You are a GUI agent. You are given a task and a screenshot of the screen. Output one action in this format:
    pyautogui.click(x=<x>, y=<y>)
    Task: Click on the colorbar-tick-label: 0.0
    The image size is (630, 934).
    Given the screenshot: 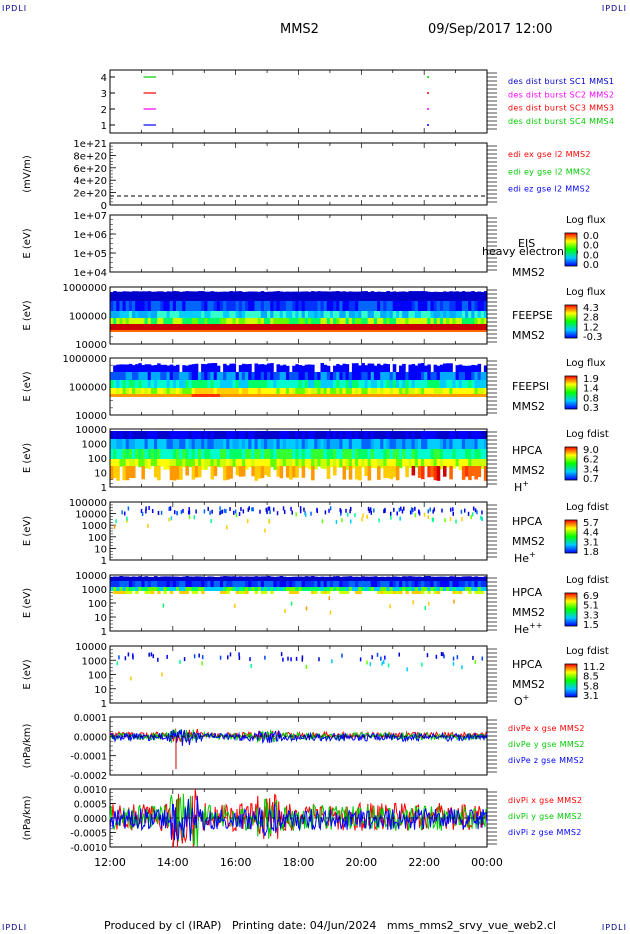 What is the action you would take?
    pyautogui.click(x=591, y=246)
    